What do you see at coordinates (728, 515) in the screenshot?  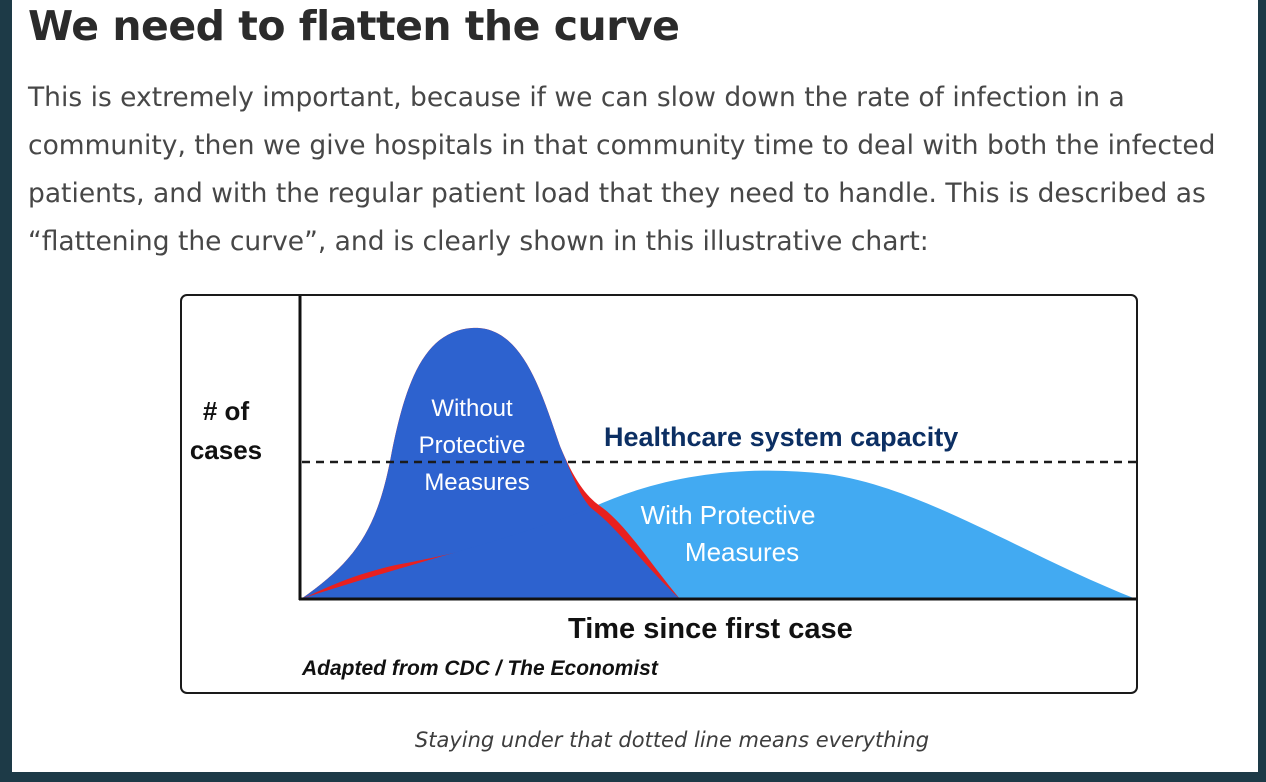 I see `series-label-with-line-1: With Protective` at bounding box center [728, 515].